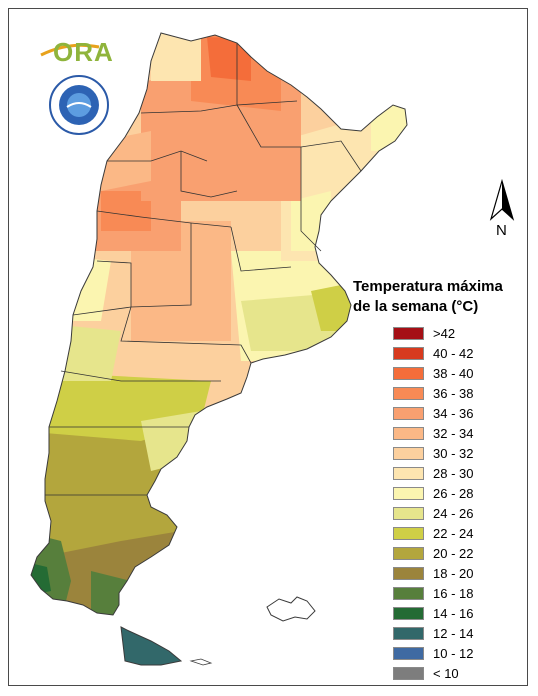 The image size is (538, 696). Describe the element at coordinates (453, 553) in the screenshot. I see `legend-label: 20 - 22` at that location.